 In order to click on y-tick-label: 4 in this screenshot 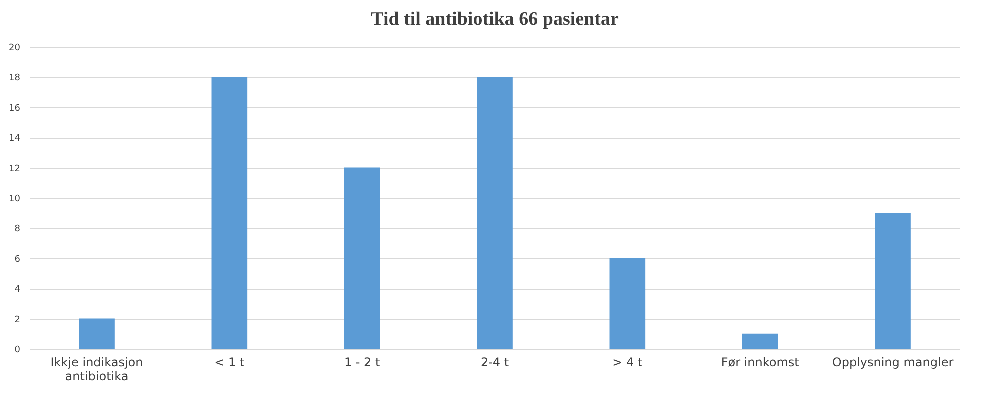, I will do `click(17, 290)`.